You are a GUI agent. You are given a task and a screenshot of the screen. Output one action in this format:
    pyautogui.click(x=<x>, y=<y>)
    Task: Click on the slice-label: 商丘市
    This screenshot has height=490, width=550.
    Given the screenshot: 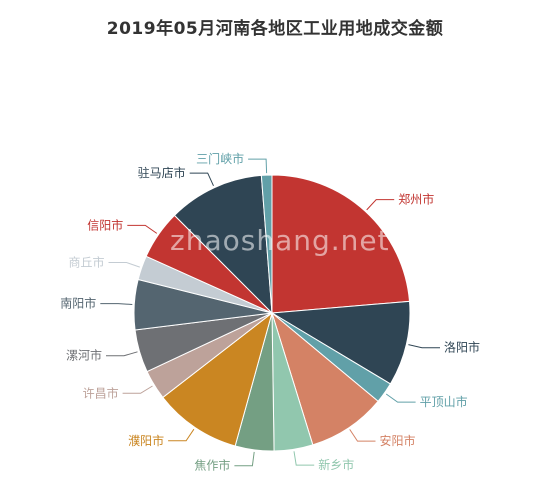 What is the action you would take?
    pyautogui.click(x=86, y=262)
    